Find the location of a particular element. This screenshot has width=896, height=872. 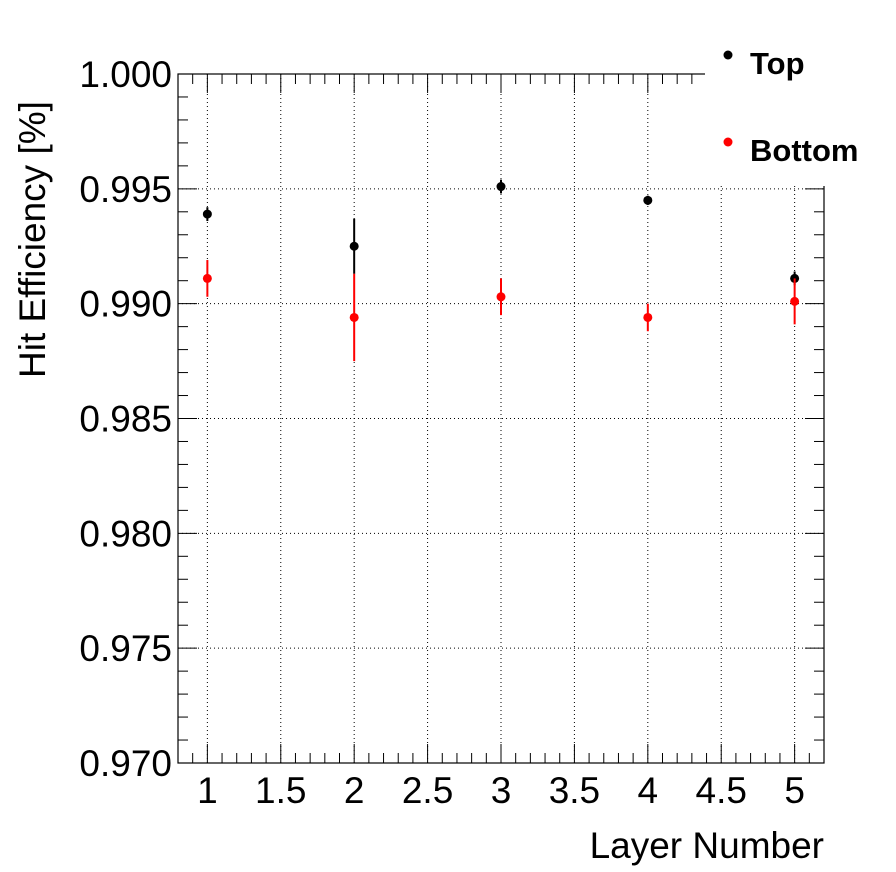

y-tick-label: 0.995 is located at coordinates (125, 189).